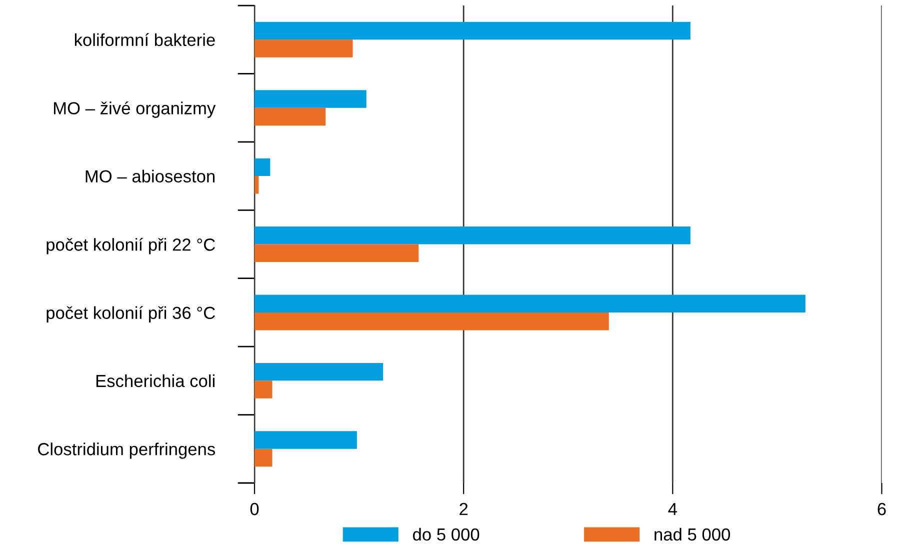  I want to click on y-tick-label: MO – abioseston, so click(150, 176).